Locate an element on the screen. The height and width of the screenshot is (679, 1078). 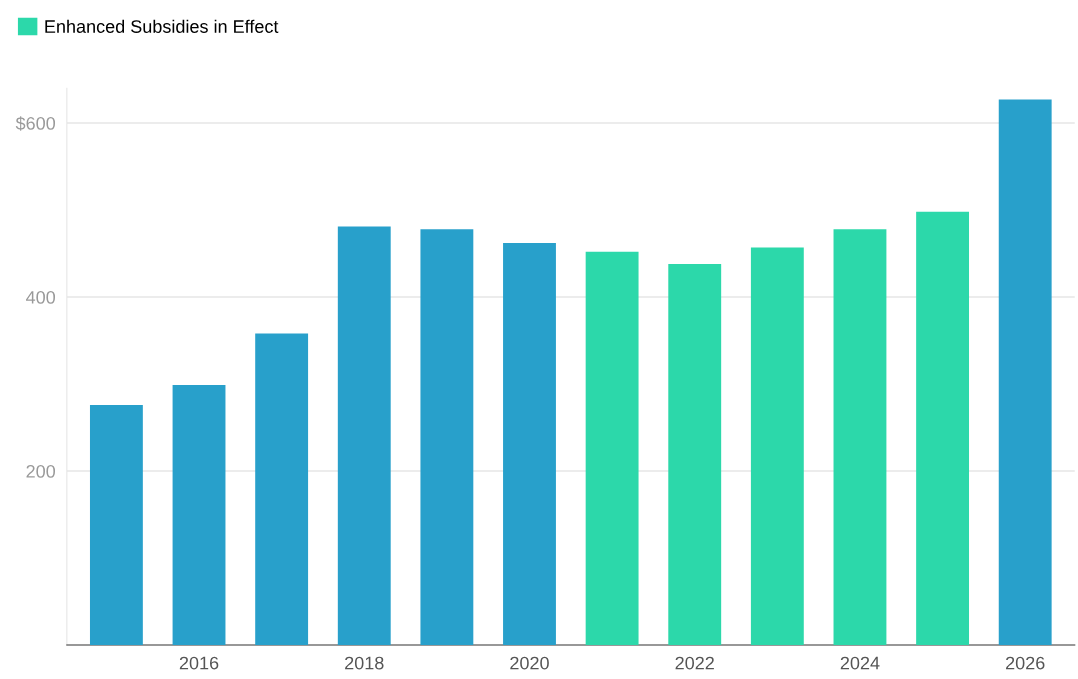
y-tick-label: 200 is located at coordinates (41, 471).